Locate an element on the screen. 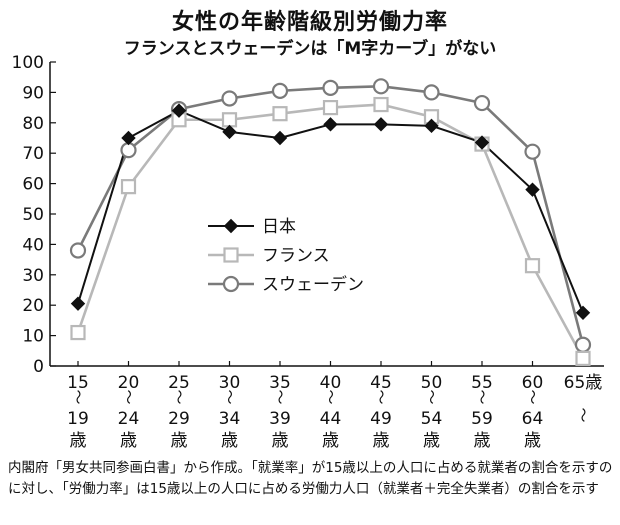 This screenshot has height=525, width=620. x-tick-label-end: 59 is located at coordinates (482, 419).